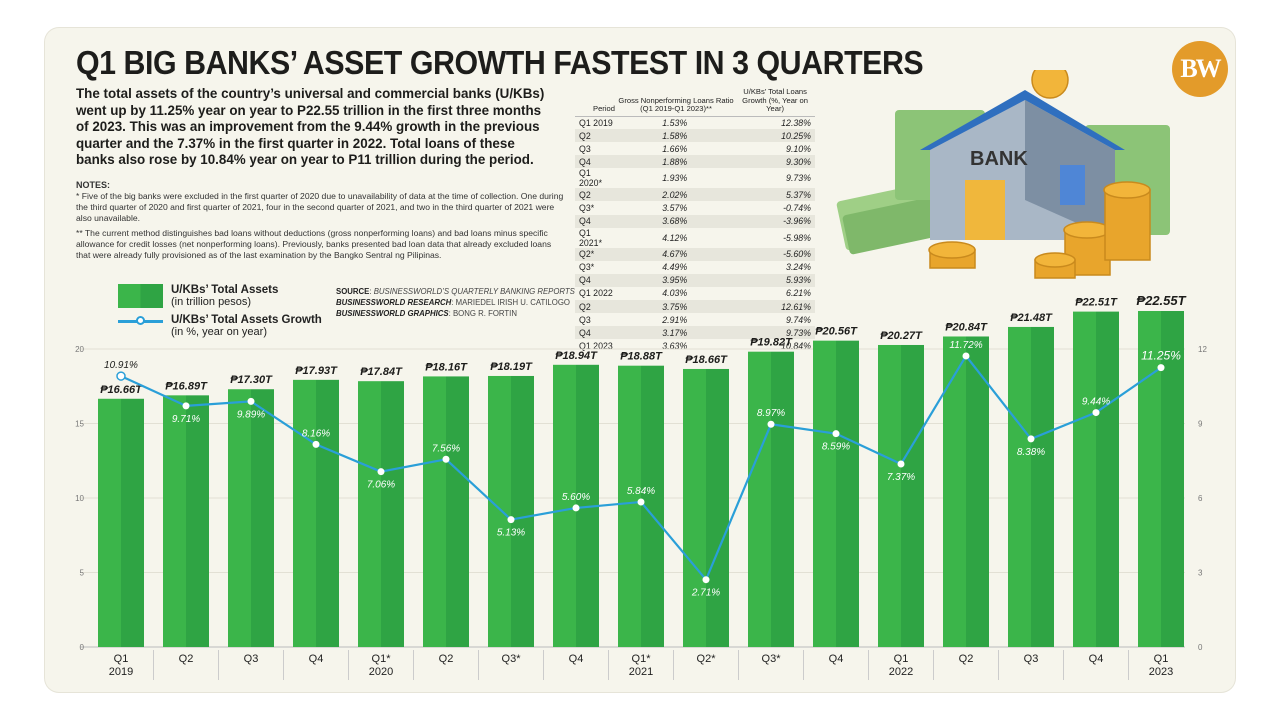 The width and height of the screenshot is (1280, 720). What do you see at coordinates (587, 208) in the screenshot?
I see `table-cell: Q3*` at bounding box center [587, 208].